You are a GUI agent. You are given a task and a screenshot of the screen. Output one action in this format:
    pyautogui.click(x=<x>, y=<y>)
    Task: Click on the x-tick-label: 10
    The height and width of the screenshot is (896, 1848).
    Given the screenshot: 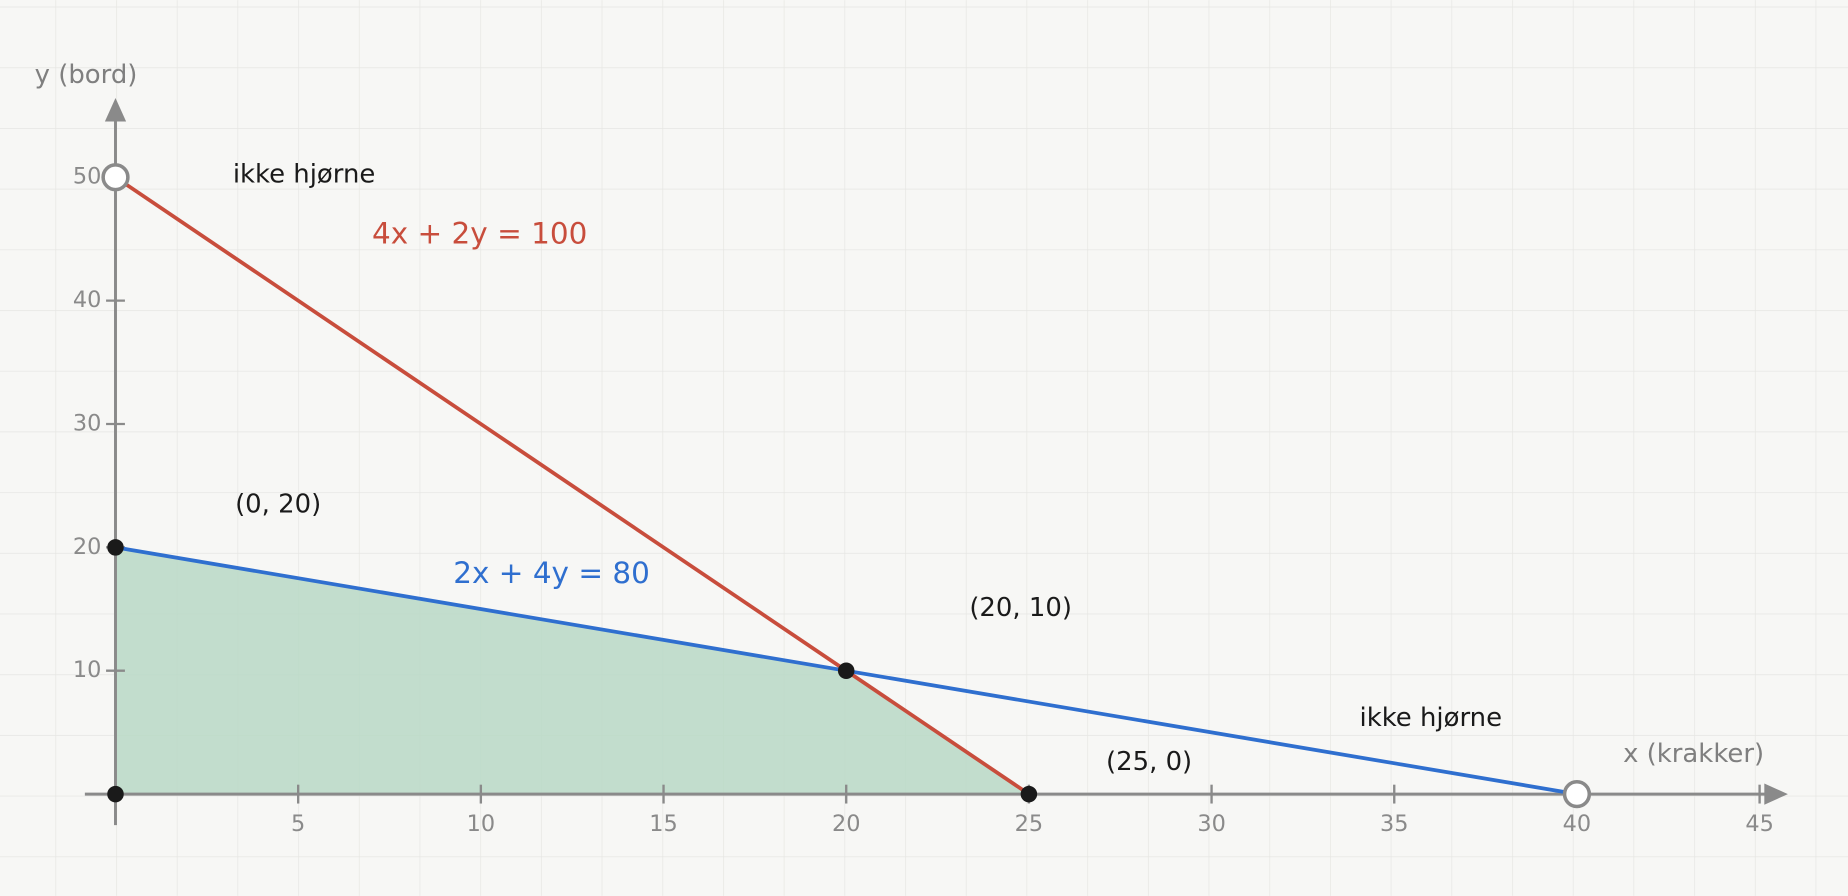 What is the action you would take?
    pyautogui.click(x=481, y=824)
    